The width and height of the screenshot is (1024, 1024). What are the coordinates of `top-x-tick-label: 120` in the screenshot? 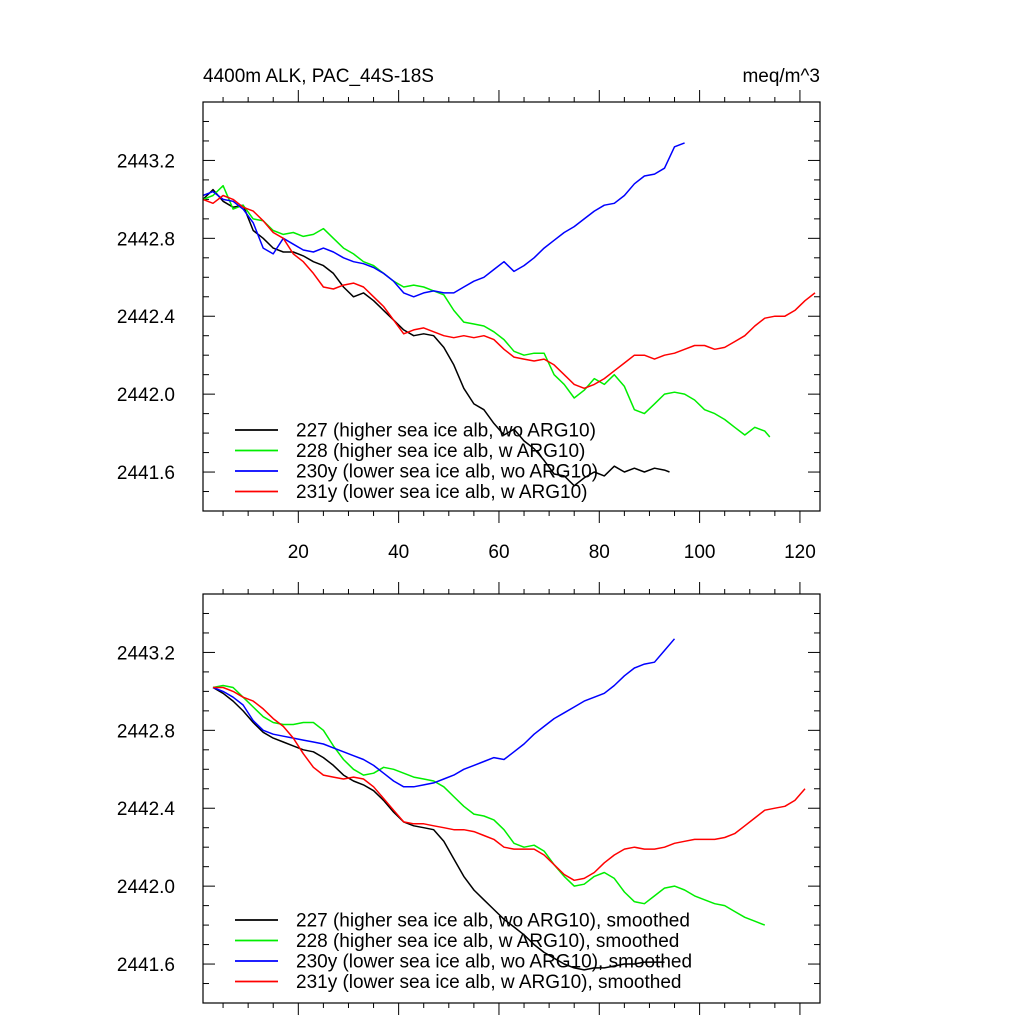 It's located at (800, 552).